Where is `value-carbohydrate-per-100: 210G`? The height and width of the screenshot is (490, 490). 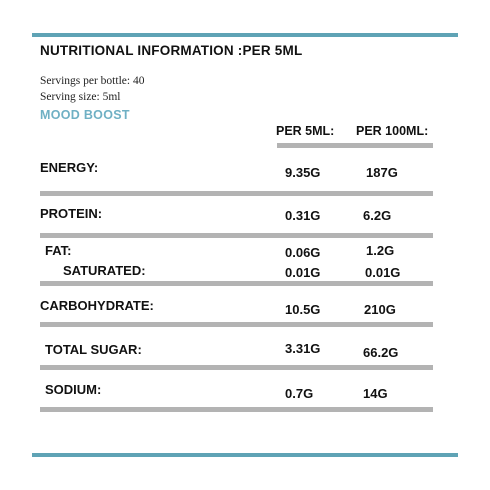
value-carbohydrate-per-100: 210G is located at coordinates (380, 309).